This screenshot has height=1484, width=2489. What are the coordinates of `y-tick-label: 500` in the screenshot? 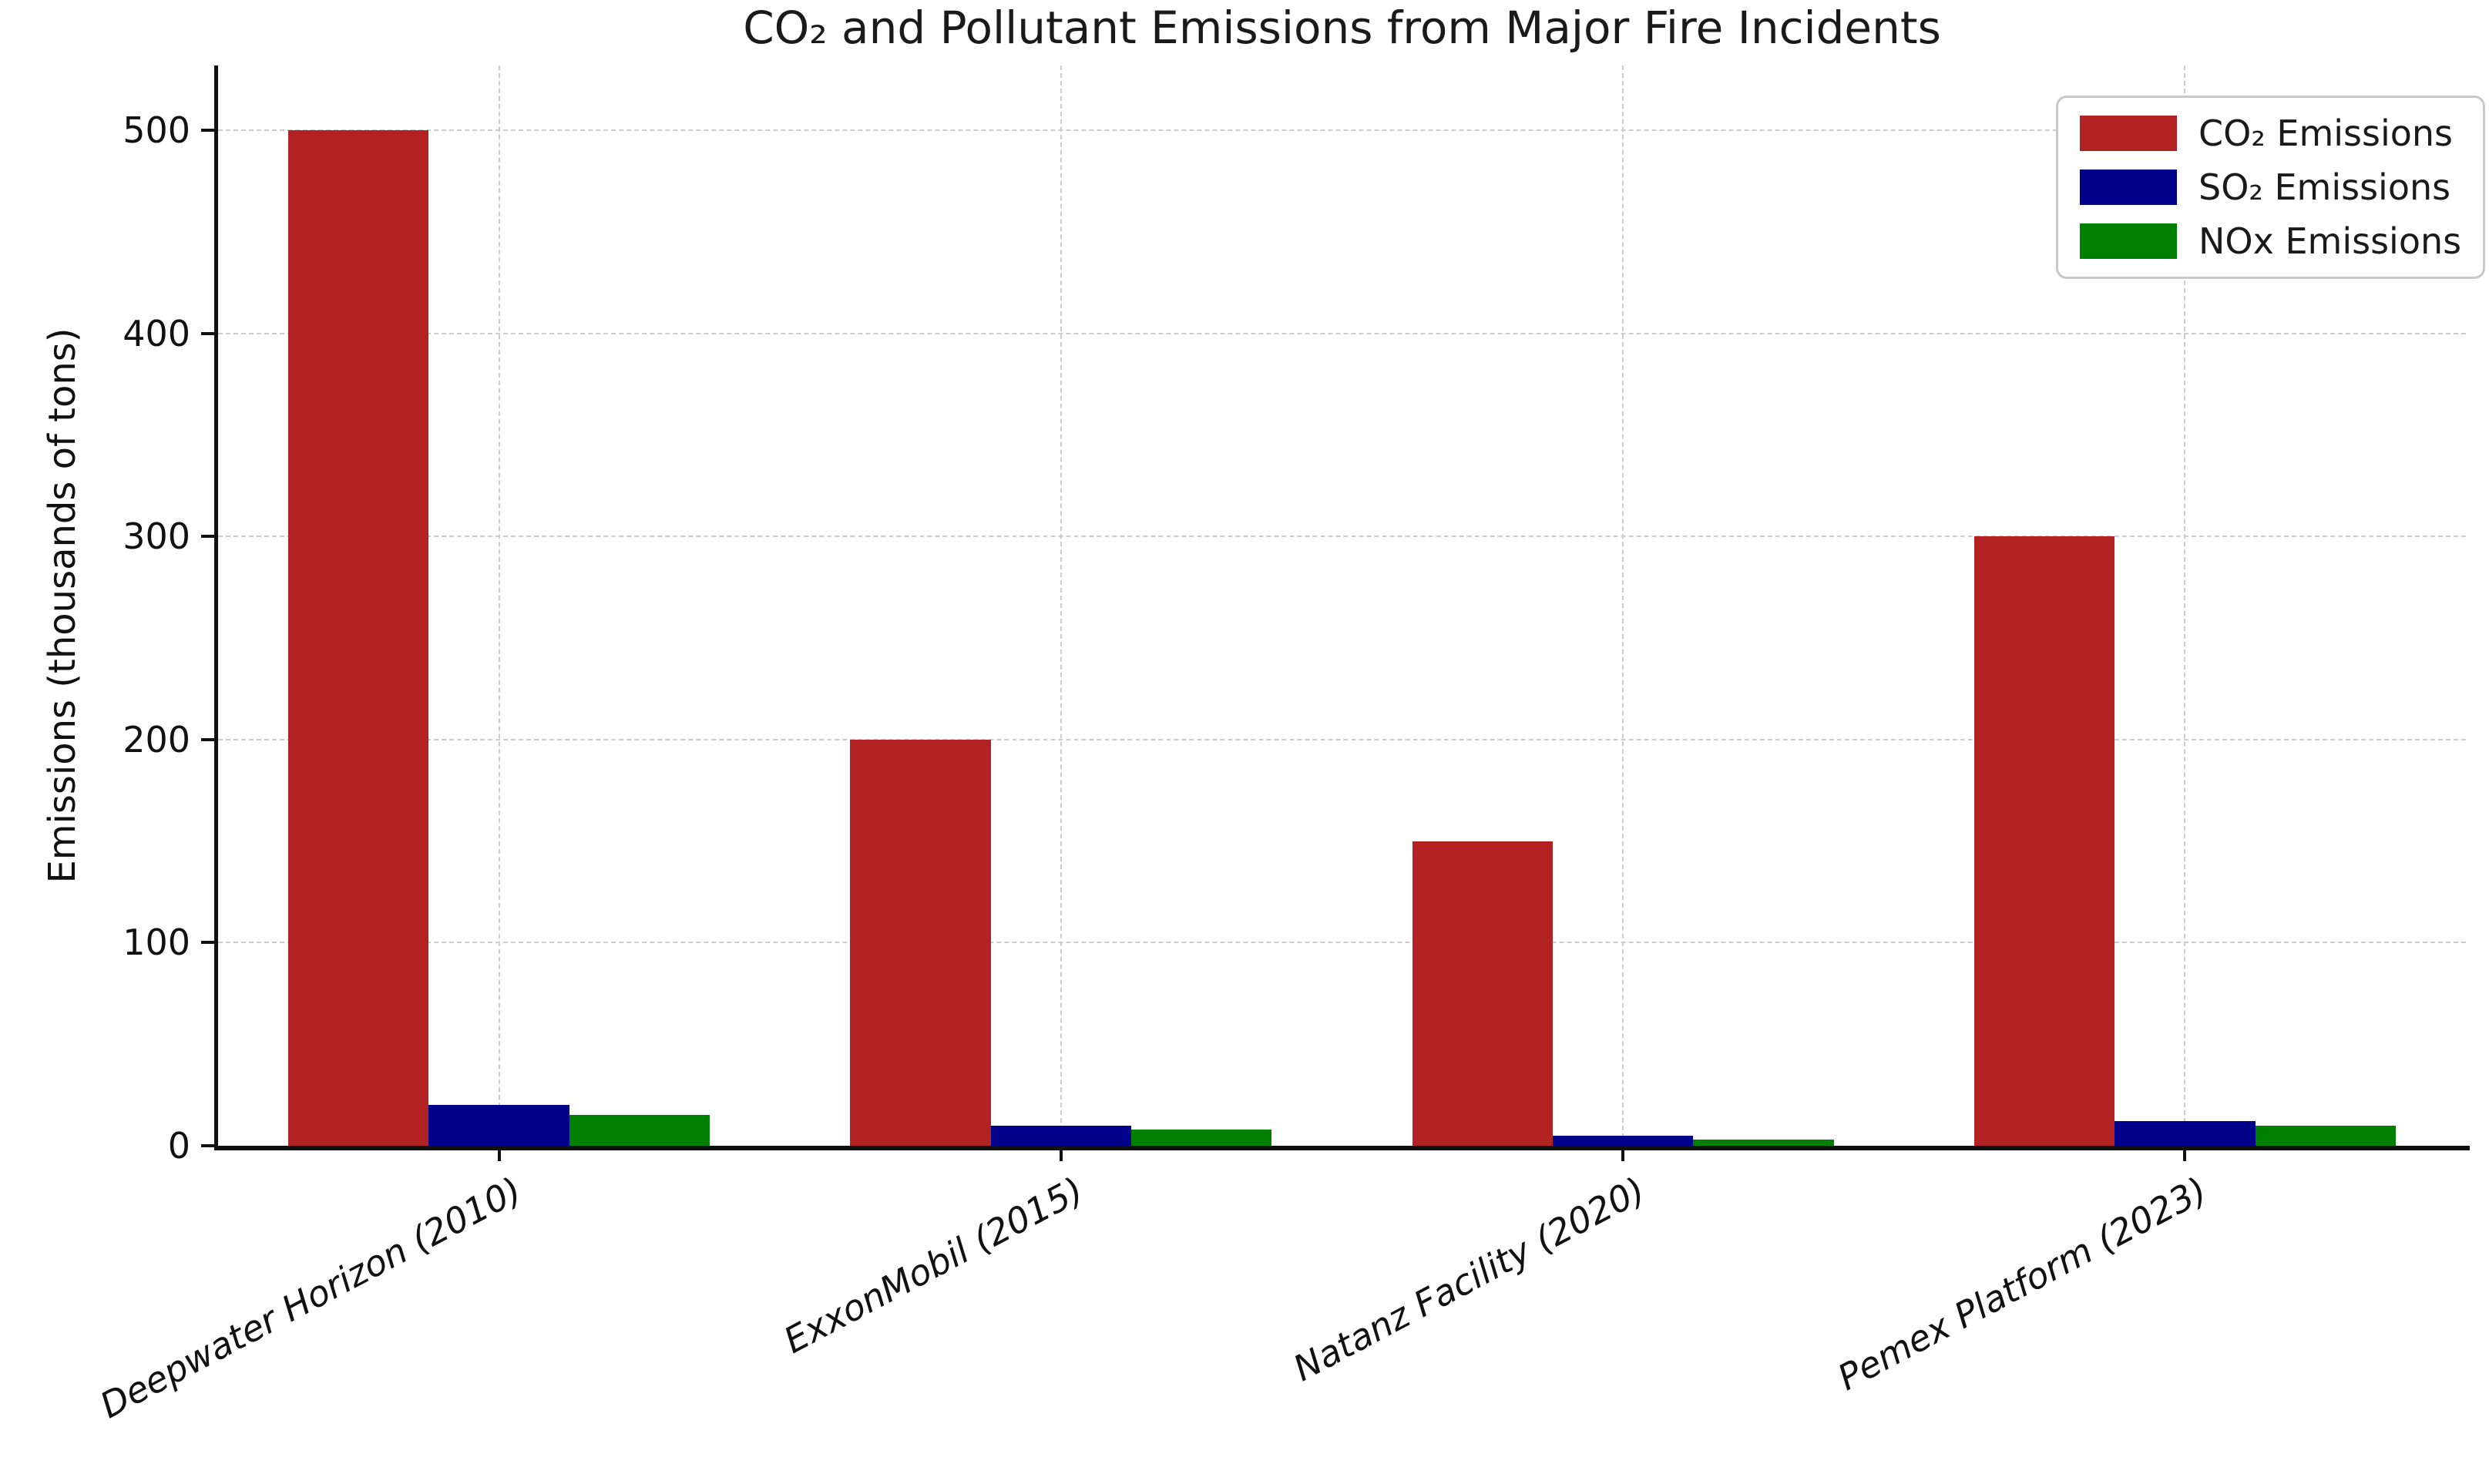 It's located at (156, 130).